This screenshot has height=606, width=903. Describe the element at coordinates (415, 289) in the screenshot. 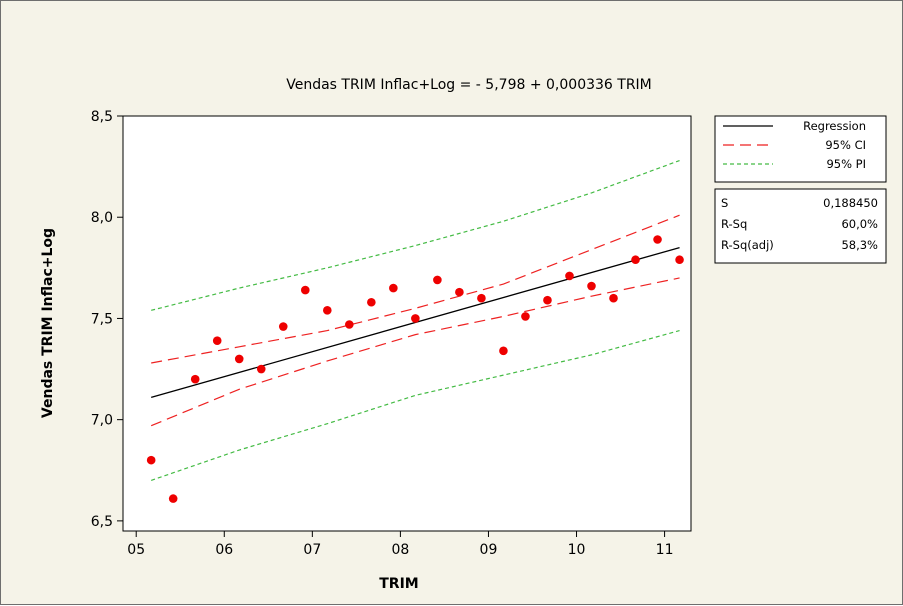

I see `series-1-upper-line` at that location.